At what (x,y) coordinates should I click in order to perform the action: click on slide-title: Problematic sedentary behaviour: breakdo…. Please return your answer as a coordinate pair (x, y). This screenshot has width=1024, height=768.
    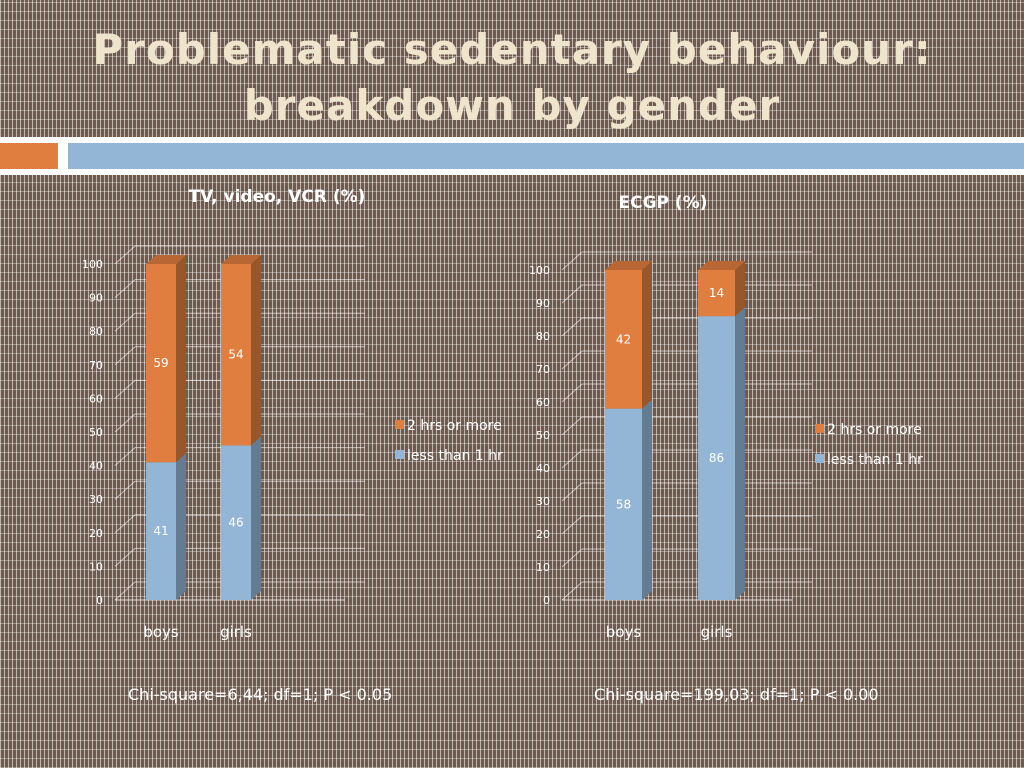
    Looking at the image, I should click on (512, 78).